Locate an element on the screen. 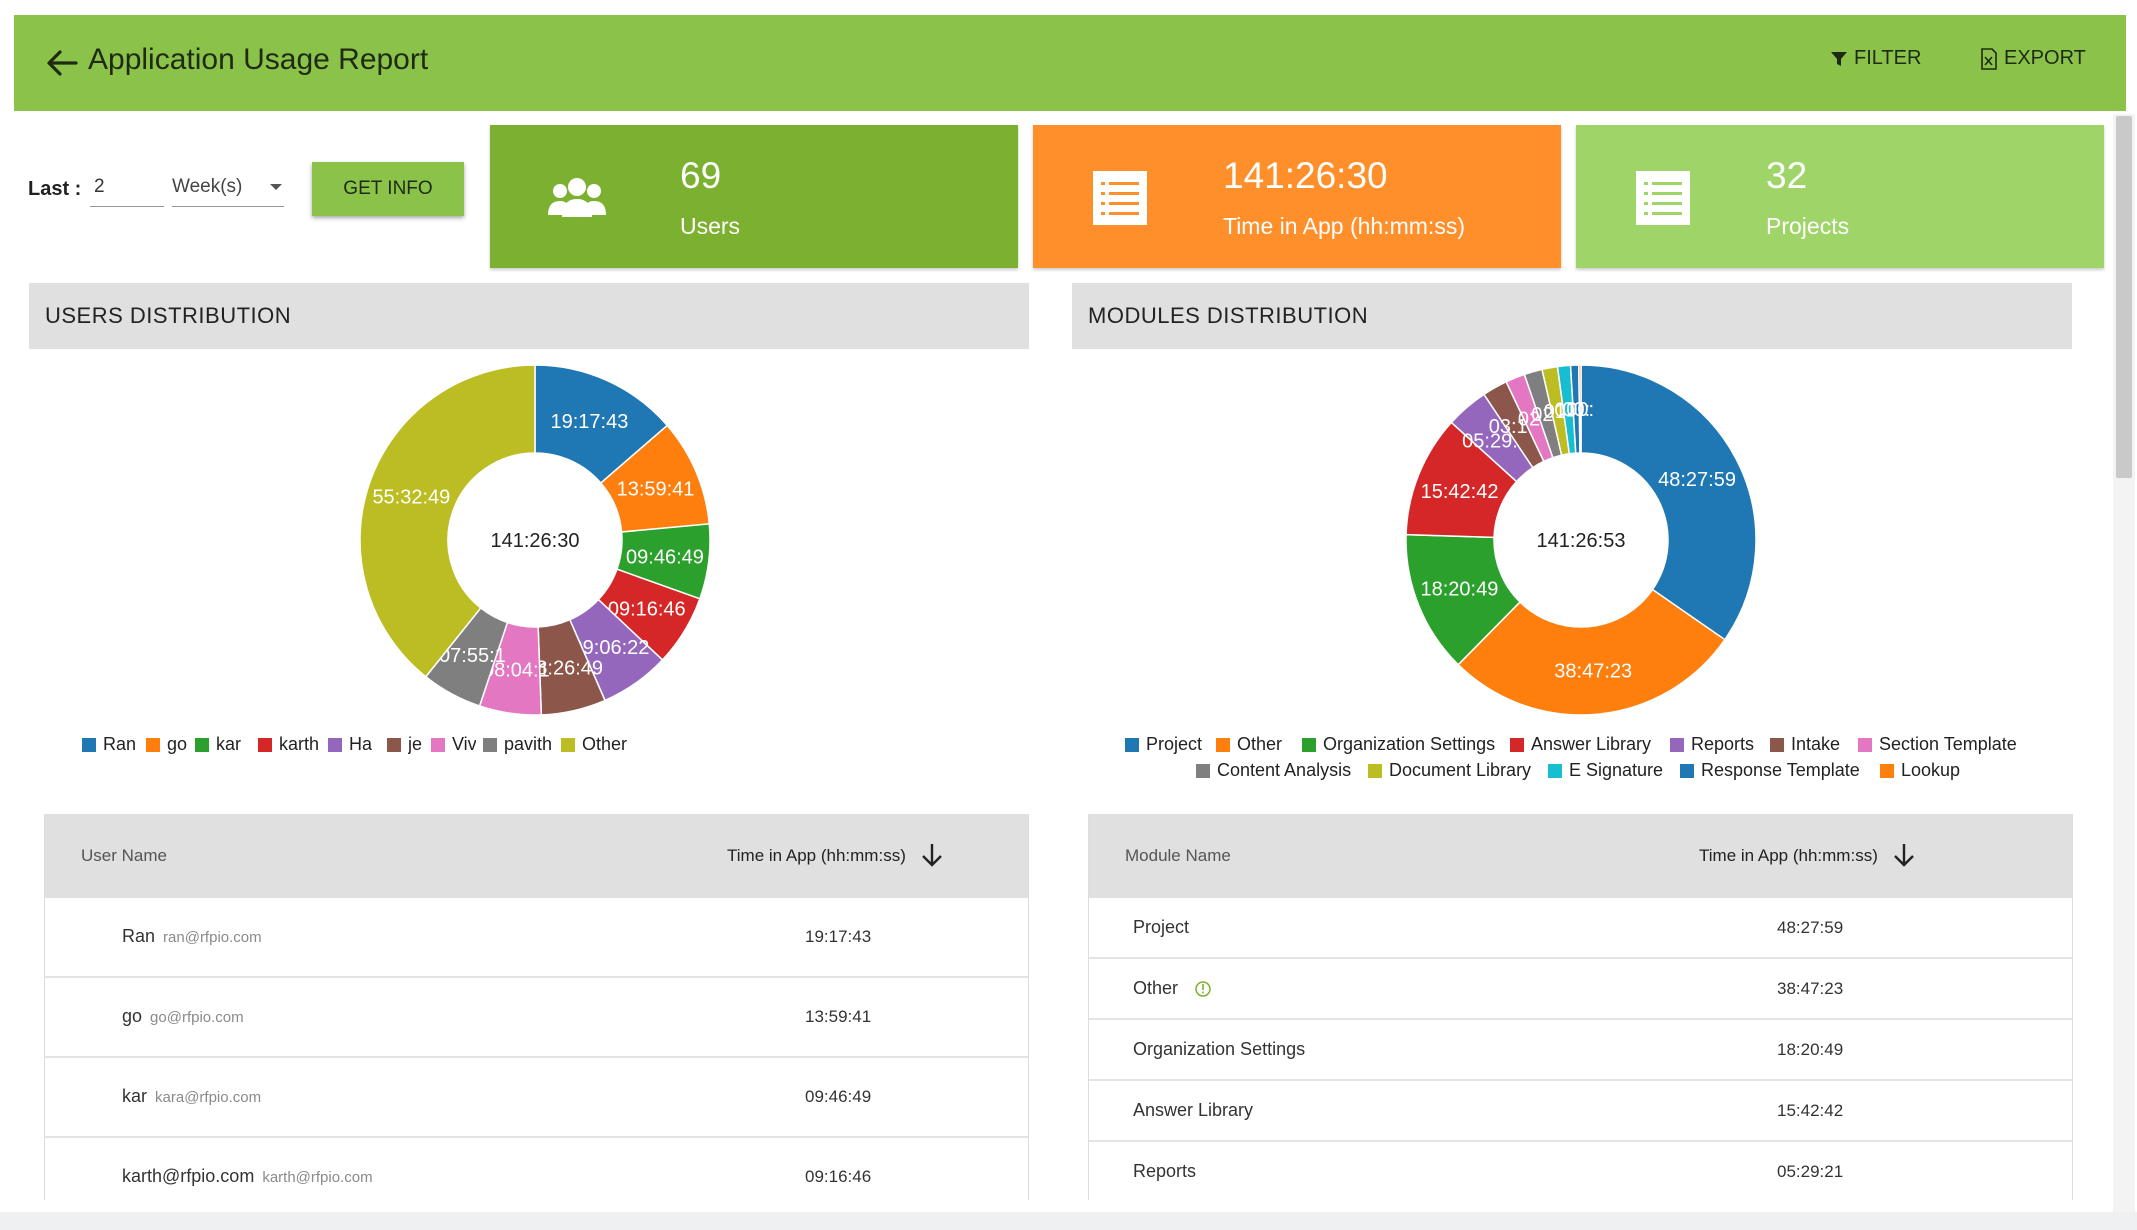  legend-item: Lookup is located at coordinates (1920, 770).